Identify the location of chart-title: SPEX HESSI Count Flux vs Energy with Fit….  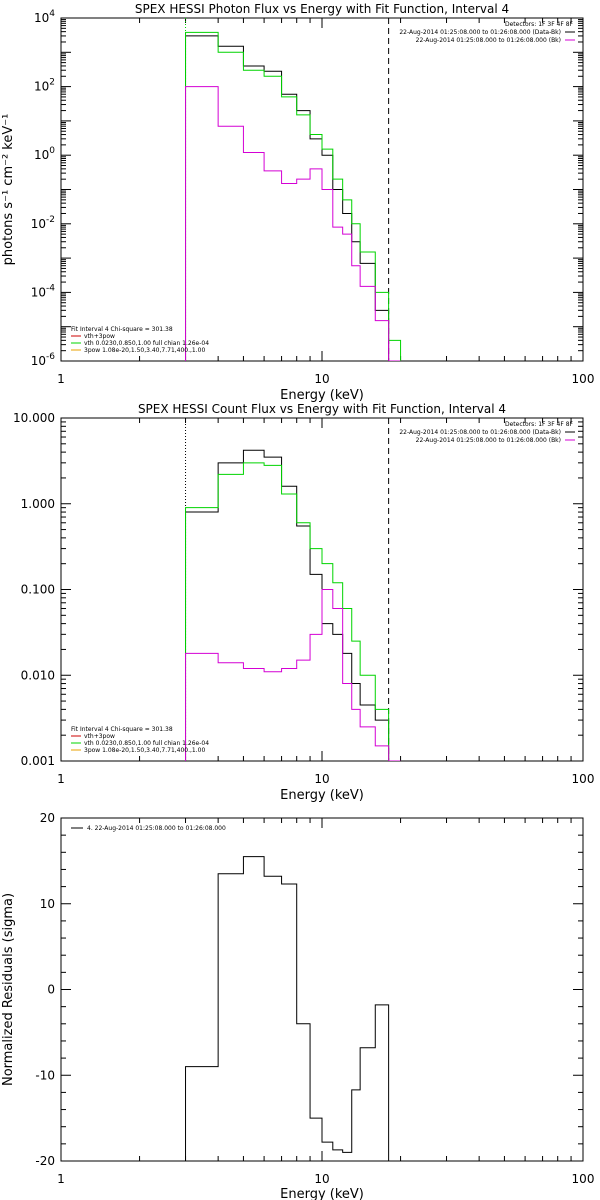
(322, 409).